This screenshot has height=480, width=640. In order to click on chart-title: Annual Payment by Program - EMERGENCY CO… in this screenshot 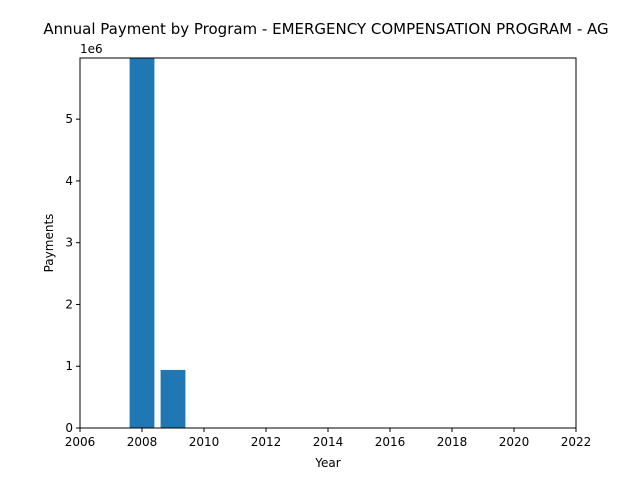, I will do `click(325, 29)`.